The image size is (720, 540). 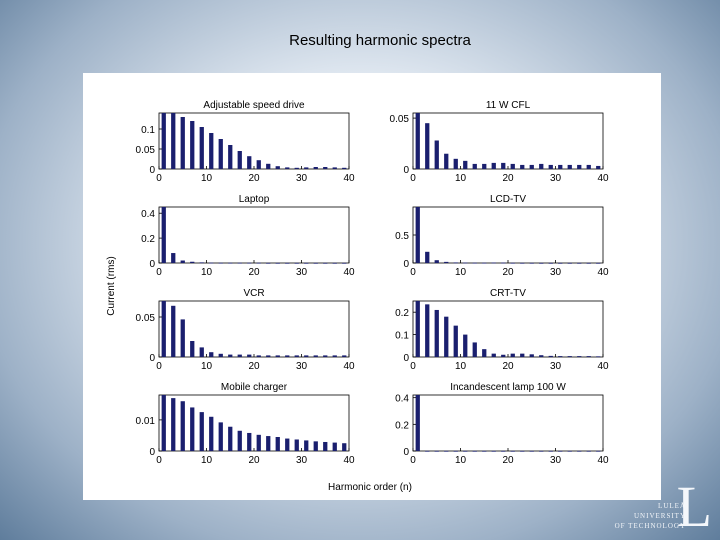 I want to click on subplot-title: CRT-TV, so click(x=508, y=293).